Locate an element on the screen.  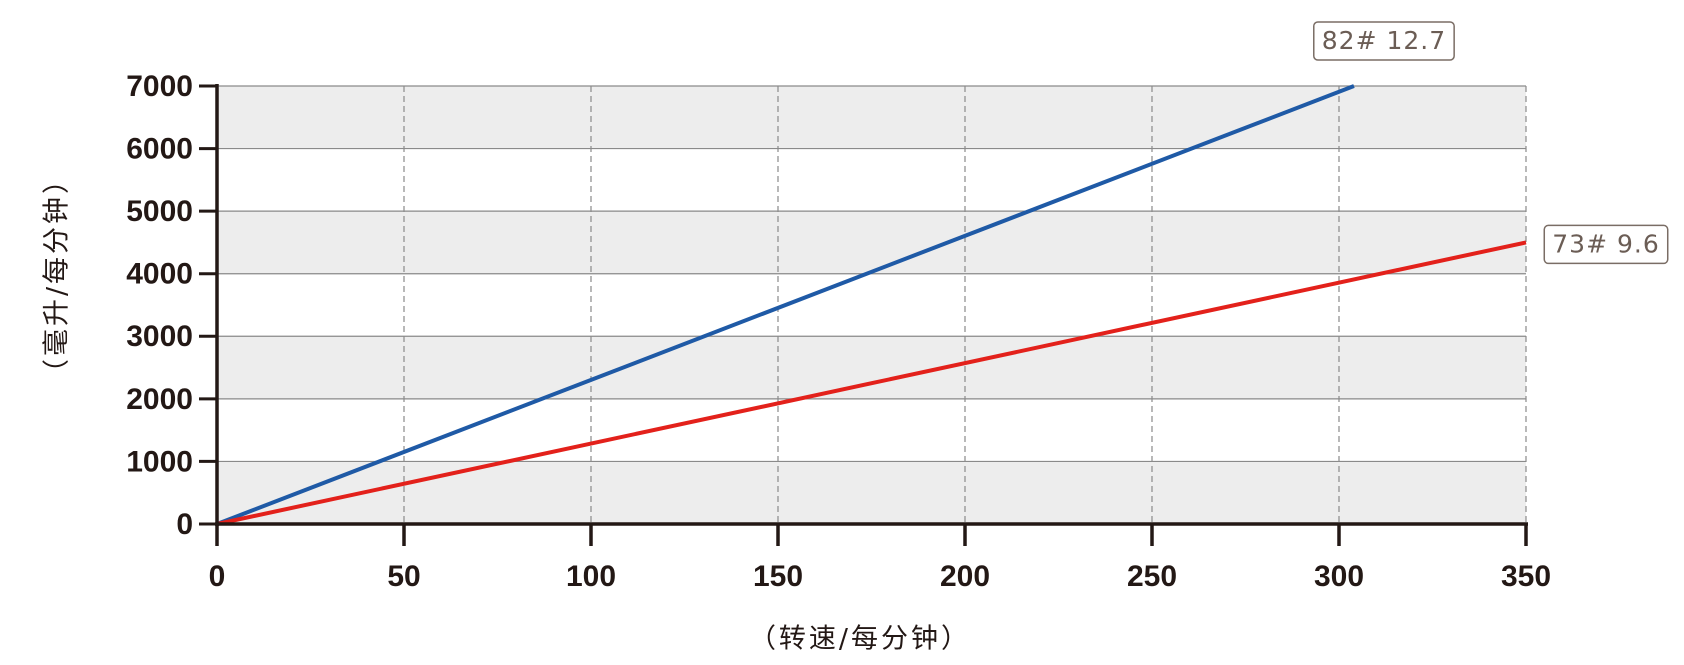
y-tick-label: 3000 is located at coordinates (159, 336).